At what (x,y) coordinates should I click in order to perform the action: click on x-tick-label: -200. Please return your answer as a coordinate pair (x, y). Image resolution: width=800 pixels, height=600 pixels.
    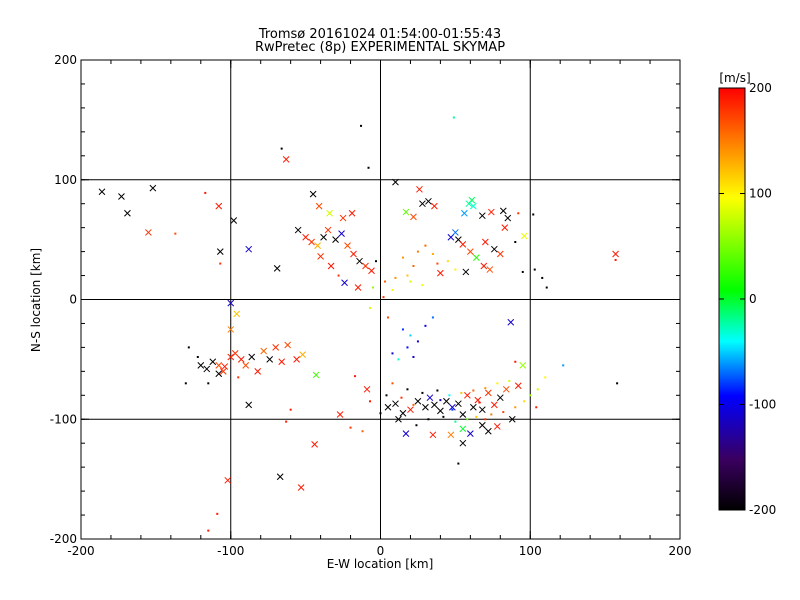
    Looking at the image, I should click on (80, 551).